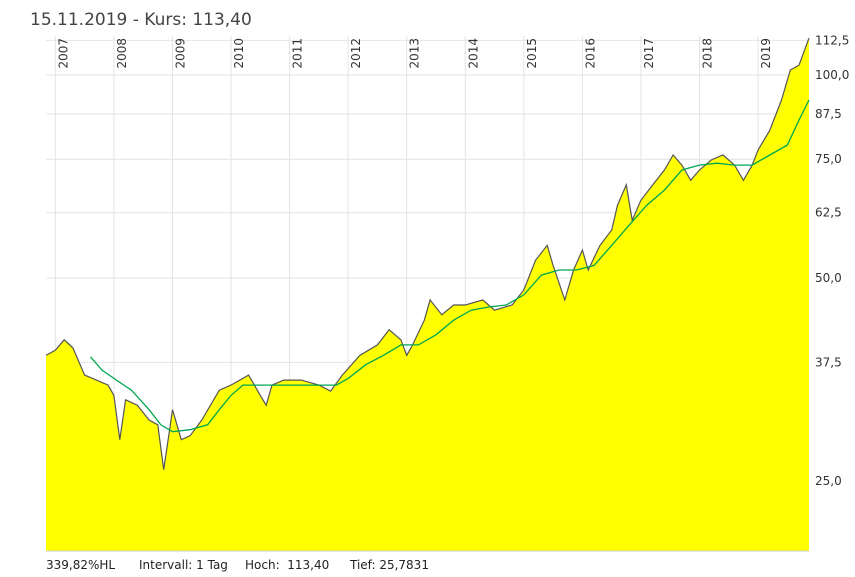  Describe the element at coordinates (828, 362) in the screenshot. I see `y-tick-label: 37,5` at that location.